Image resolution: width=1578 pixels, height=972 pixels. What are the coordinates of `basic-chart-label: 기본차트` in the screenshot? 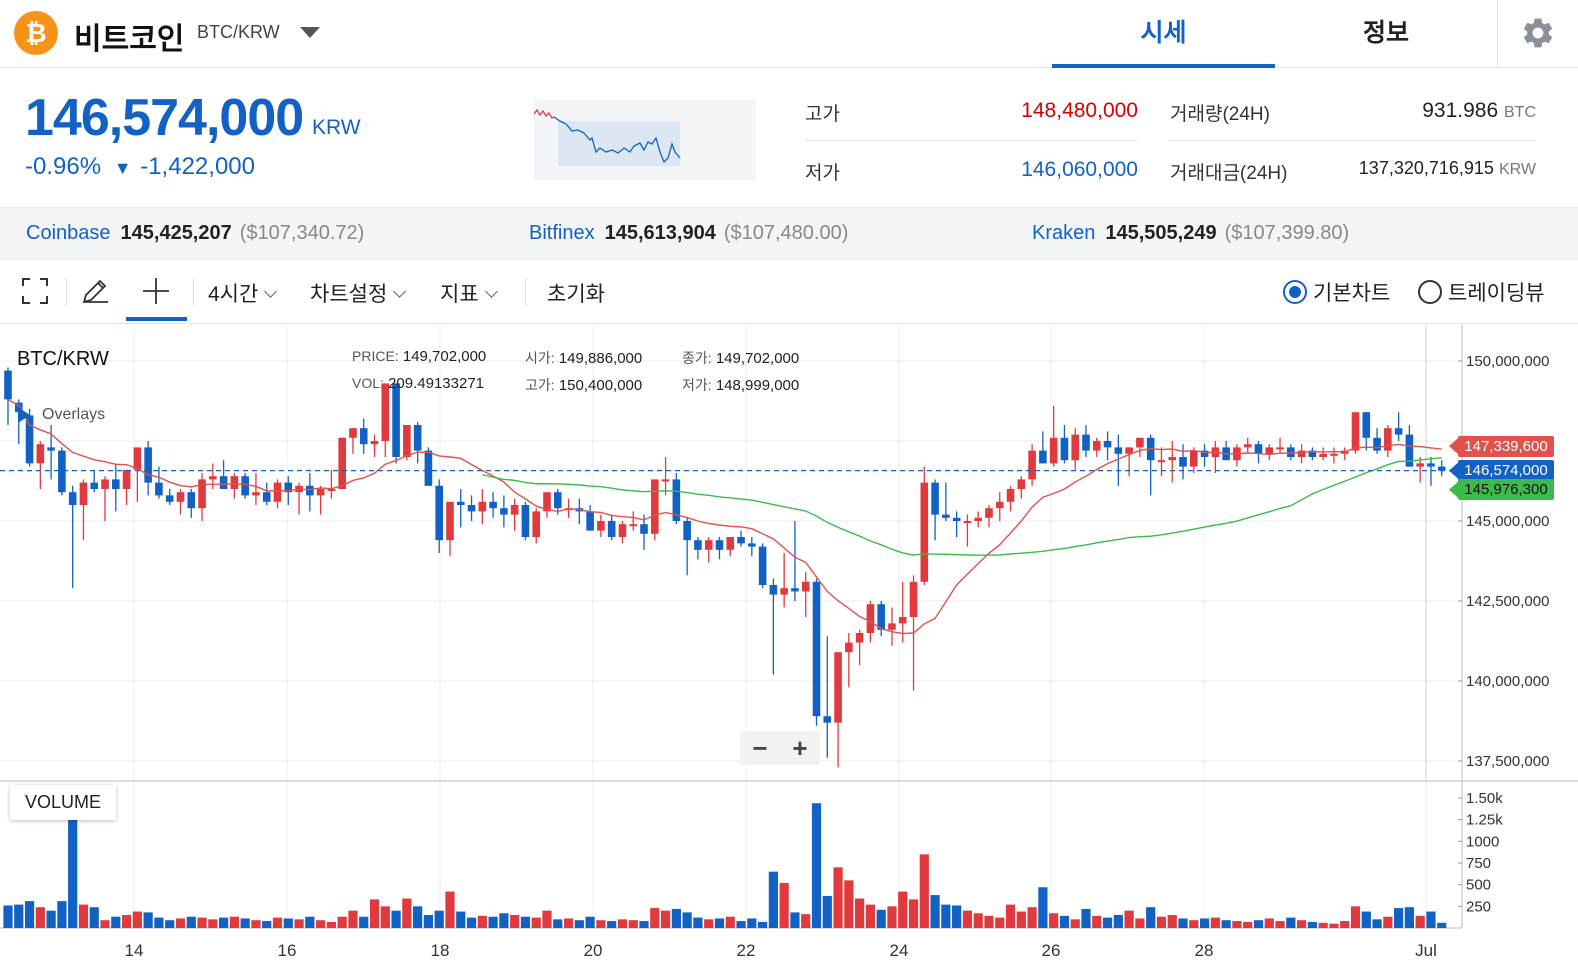 It's located at (1352, 293).